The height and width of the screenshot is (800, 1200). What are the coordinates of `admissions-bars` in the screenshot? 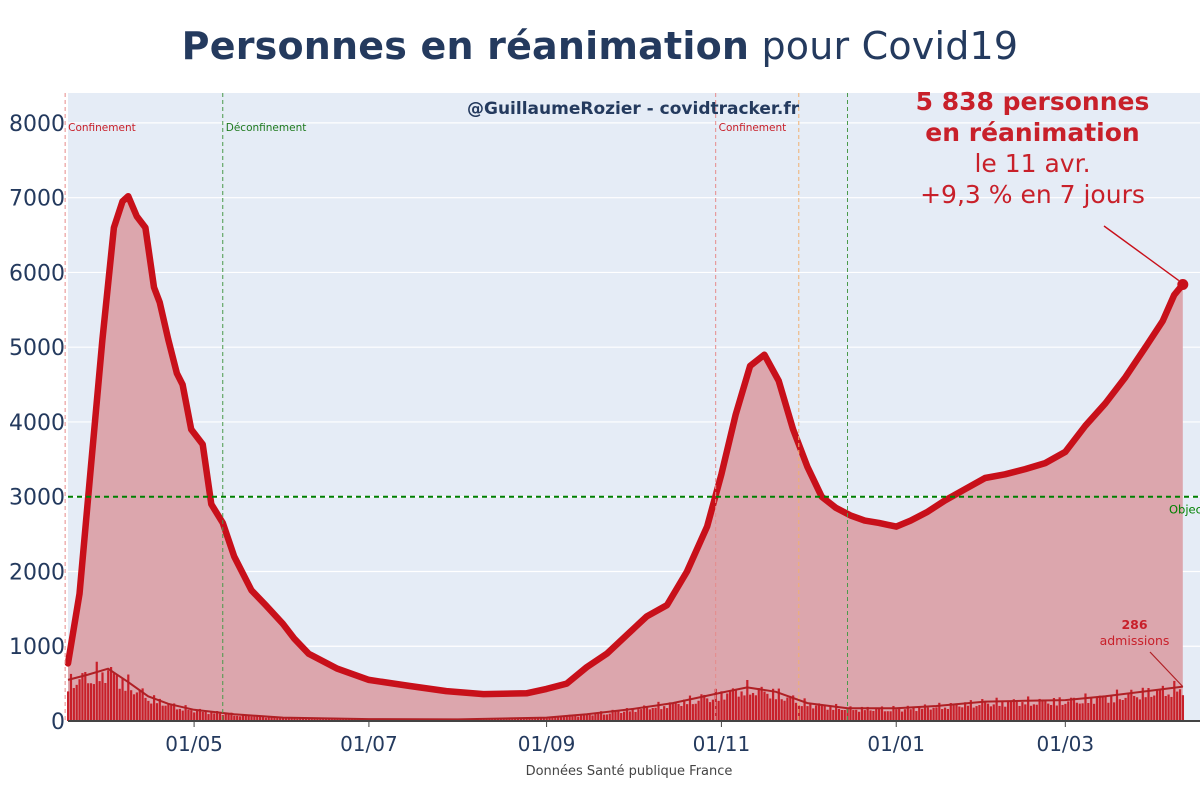 It's located at (626, 691).